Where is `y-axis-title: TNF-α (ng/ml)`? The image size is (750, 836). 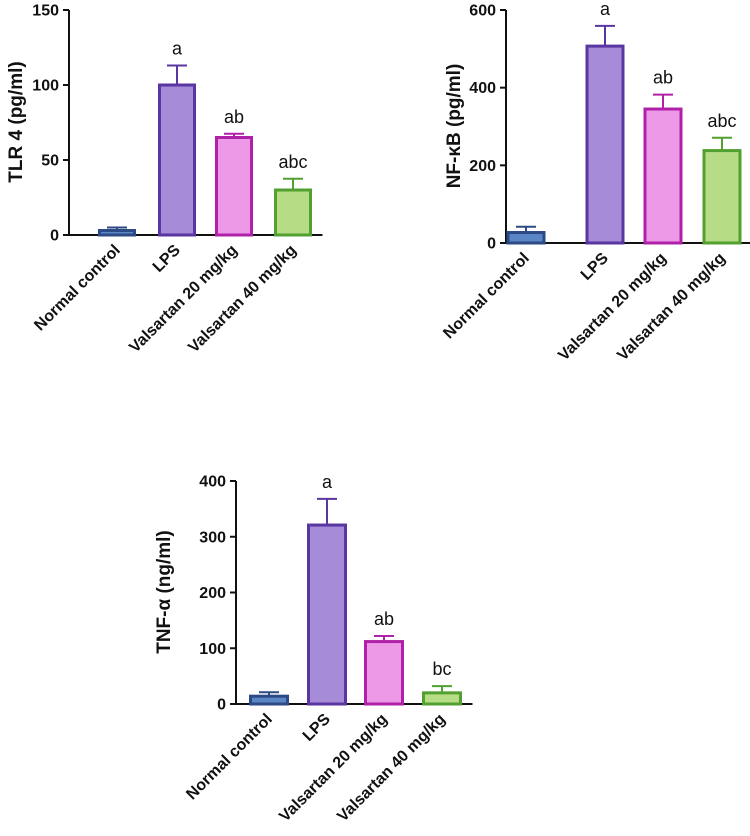 y-axis-title: TNF-α (ng/ml) is located at coordinates (164, 592).